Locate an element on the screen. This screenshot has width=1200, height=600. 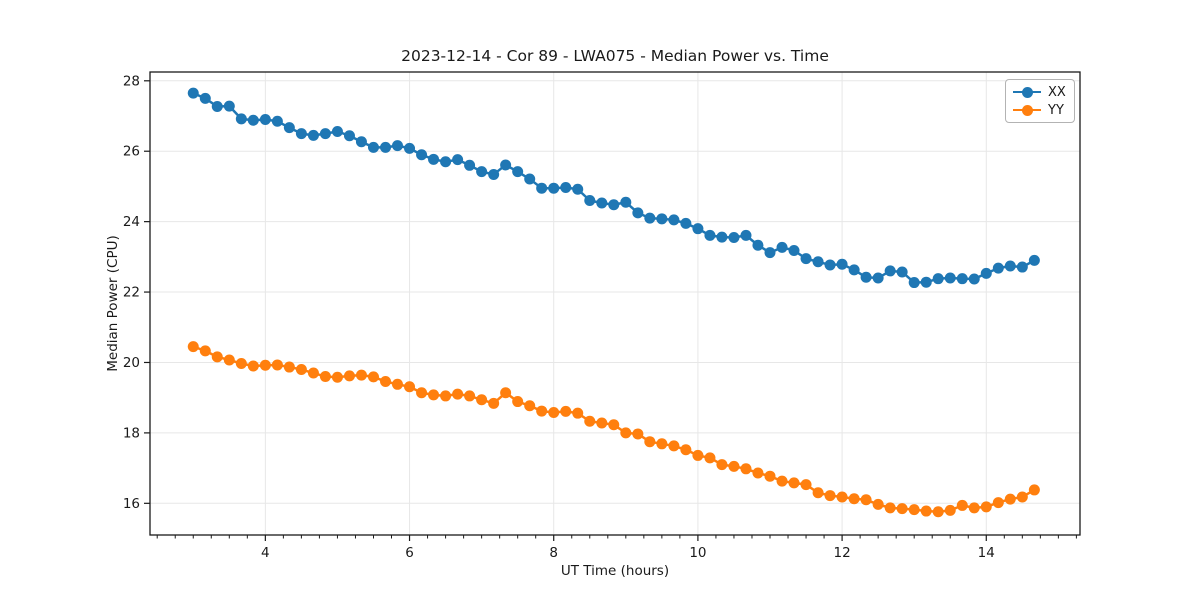
x-tick-label: 8 is located at coordinates (553, 553).